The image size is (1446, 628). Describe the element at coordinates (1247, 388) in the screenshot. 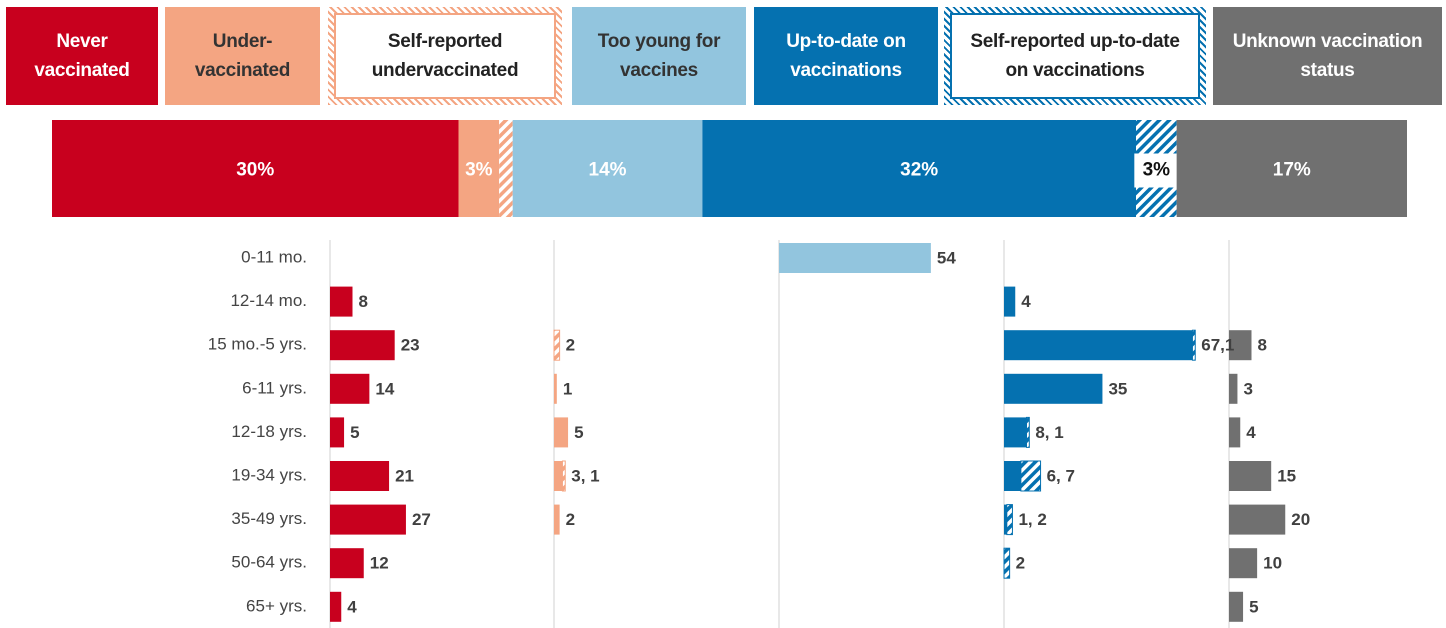

I see `data-label: 3` at that location.